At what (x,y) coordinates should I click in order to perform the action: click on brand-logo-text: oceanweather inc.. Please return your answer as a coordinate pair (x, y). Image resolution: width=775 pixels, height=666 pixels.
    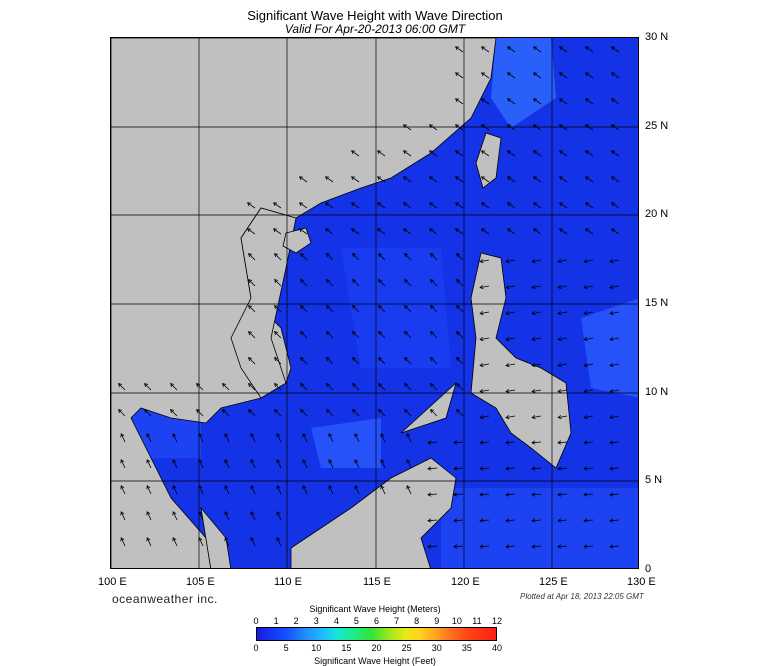
    Looking at the image, I should click on (165, 599).